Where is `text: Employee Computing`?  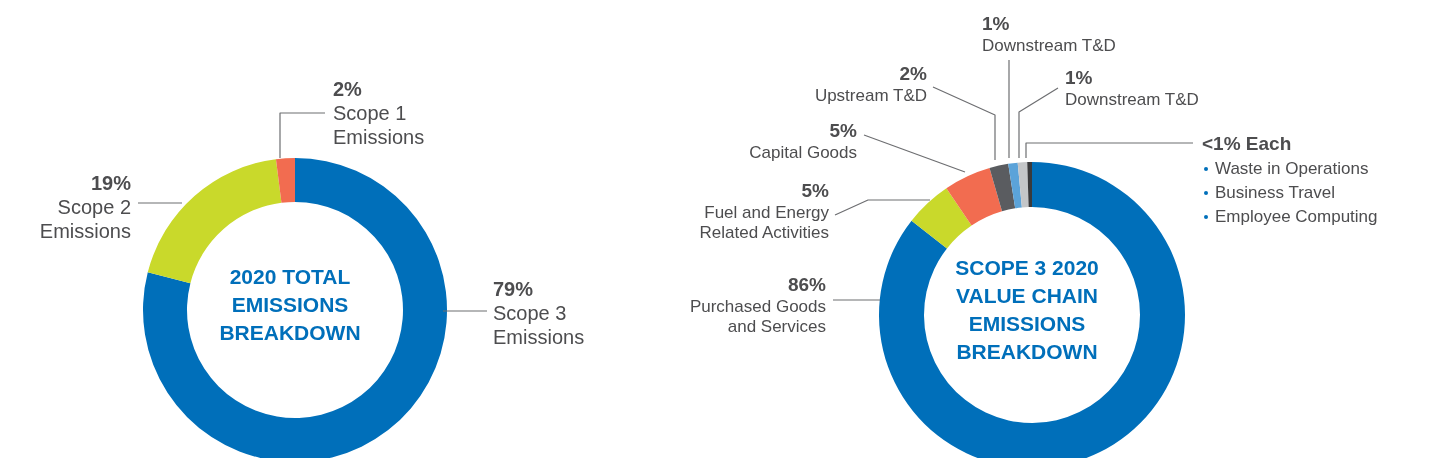
text: Employee Computing is located at coordinates (1296, 216).